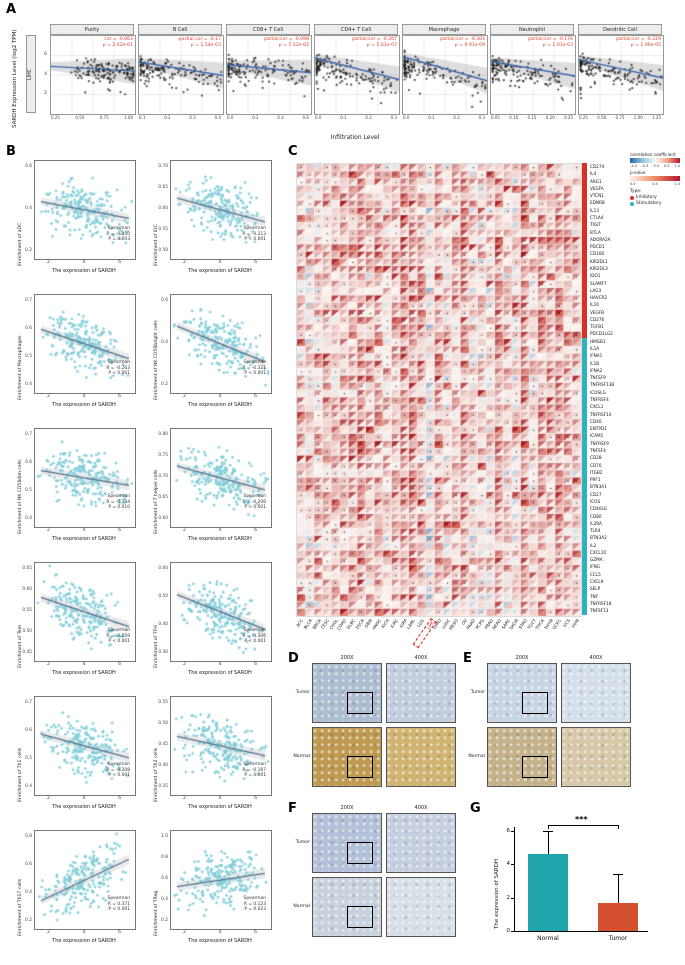 The image size is (685, 965). Describe the element at coordinates (255, 240) in the screenshot. I see `stat-p: P < 0.001` at that location.